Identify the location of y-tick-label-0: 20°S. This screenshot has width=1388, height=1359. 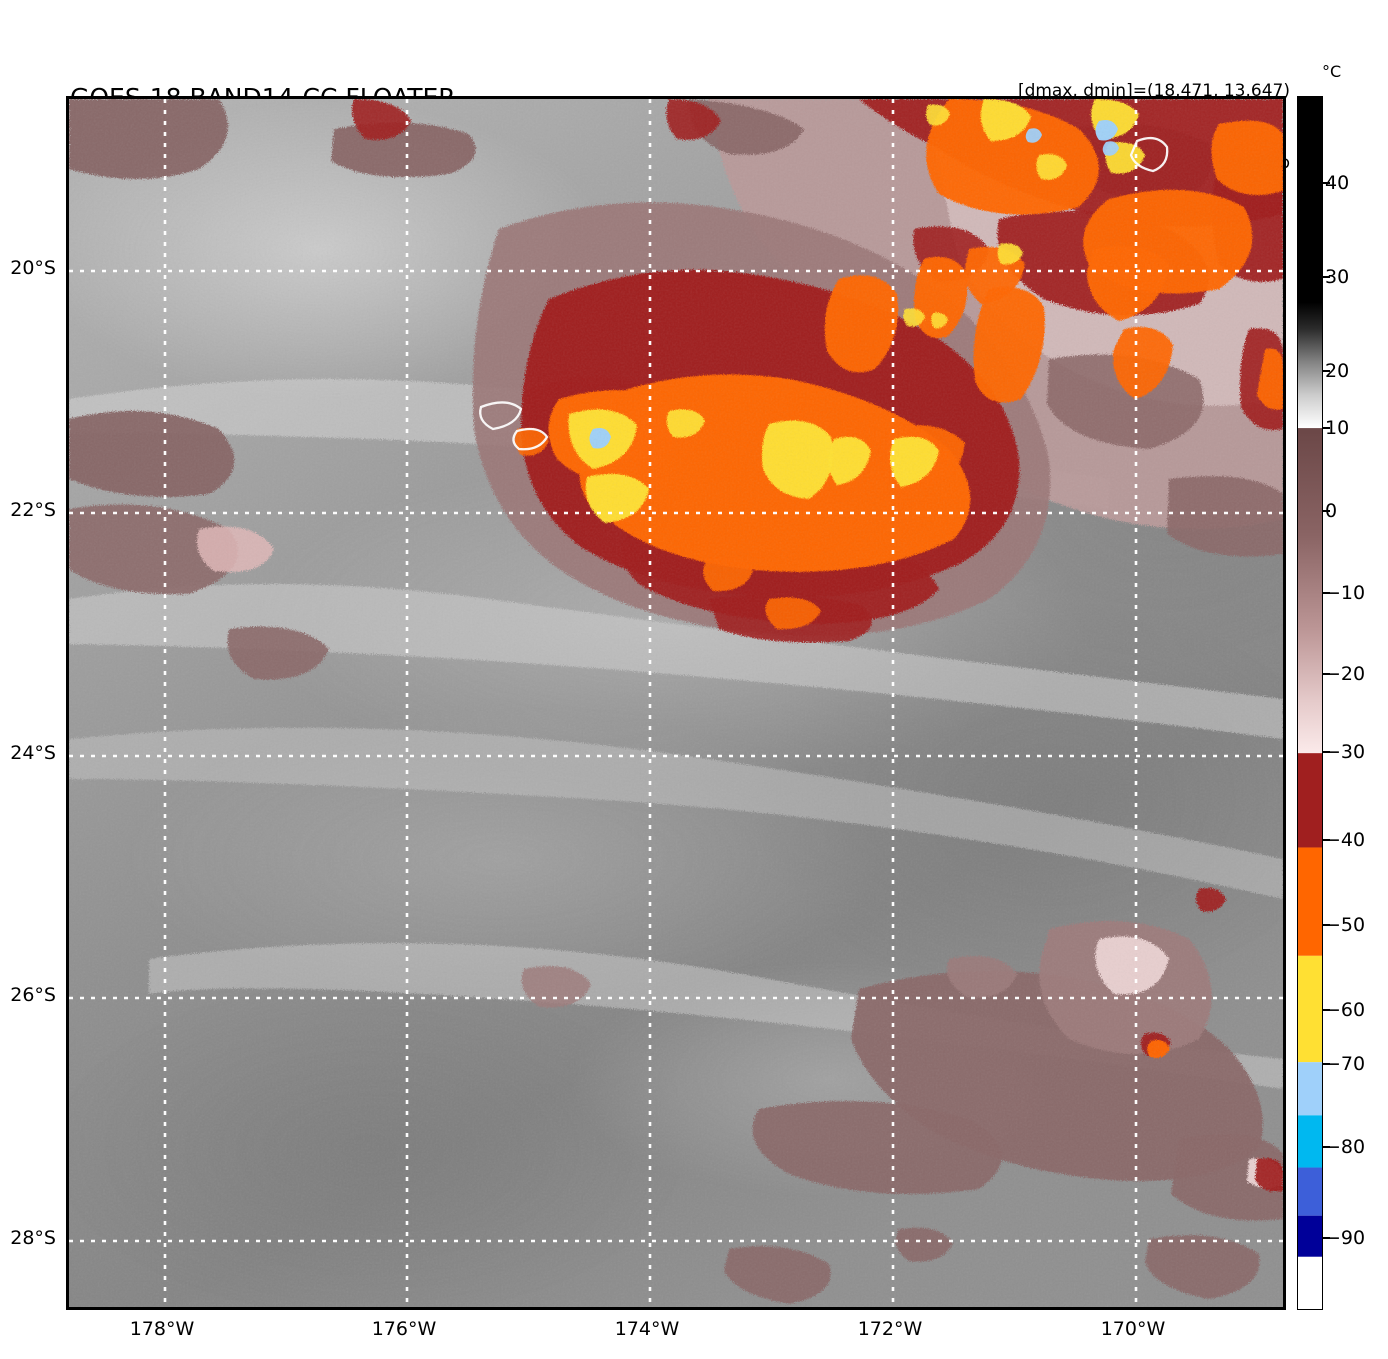
(33, 268).